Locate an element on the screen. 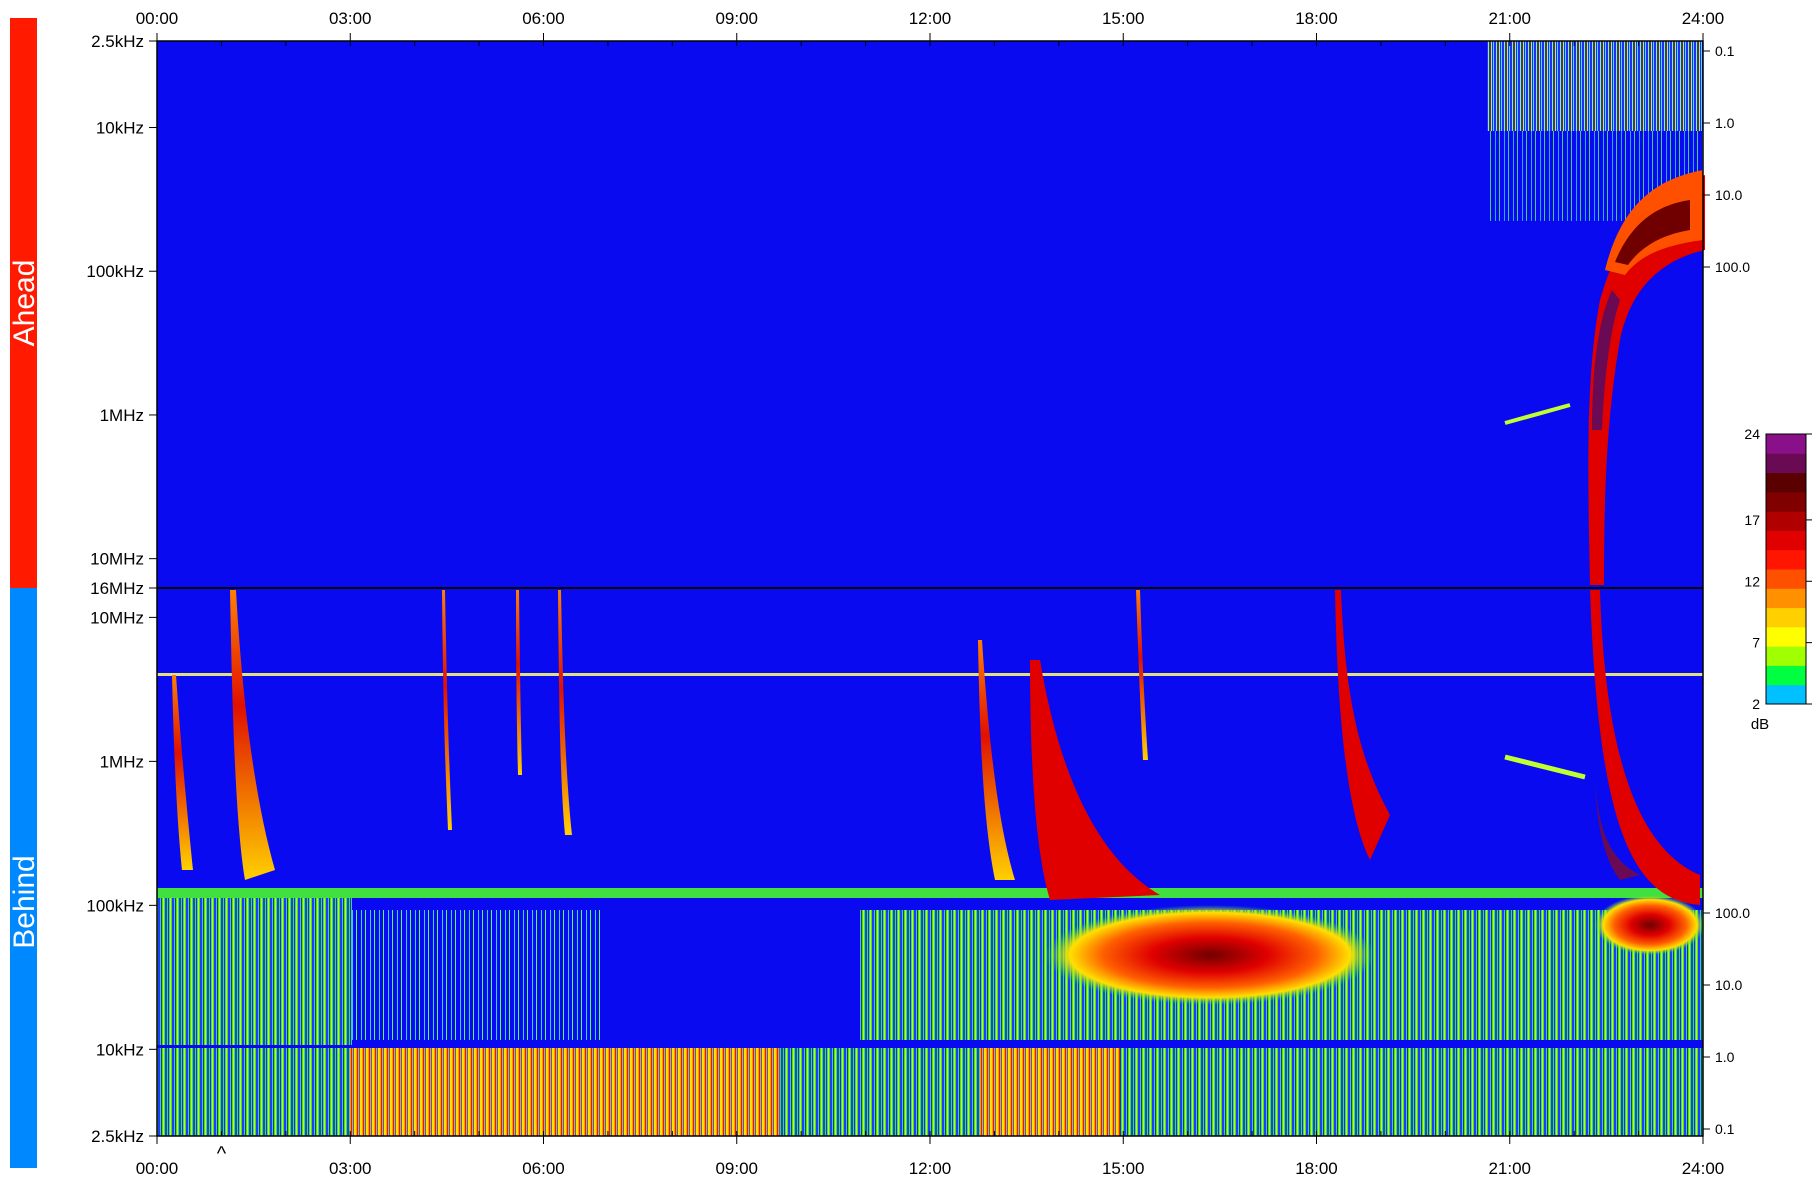  time-tick-label-top: 15:00 is located at coordinates (1123, 18).